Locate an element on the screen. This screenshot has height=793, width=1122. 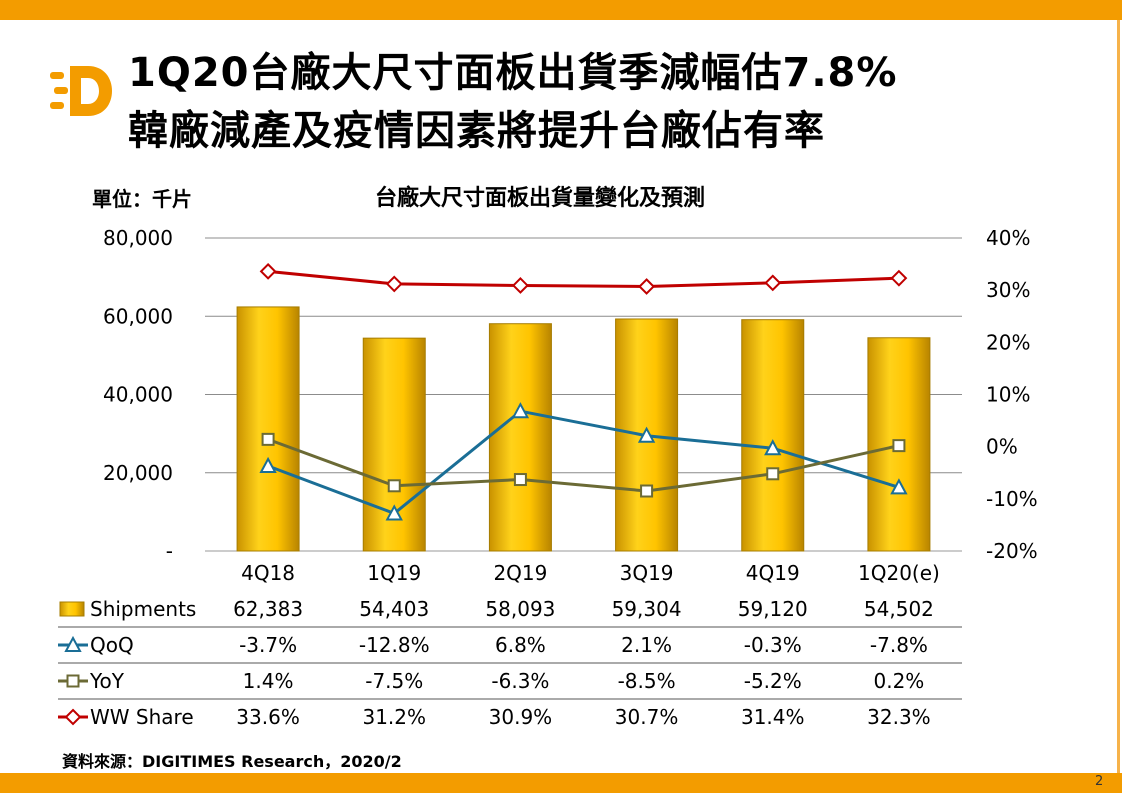
page-number: 2 is located at coordinates (1099, 781).